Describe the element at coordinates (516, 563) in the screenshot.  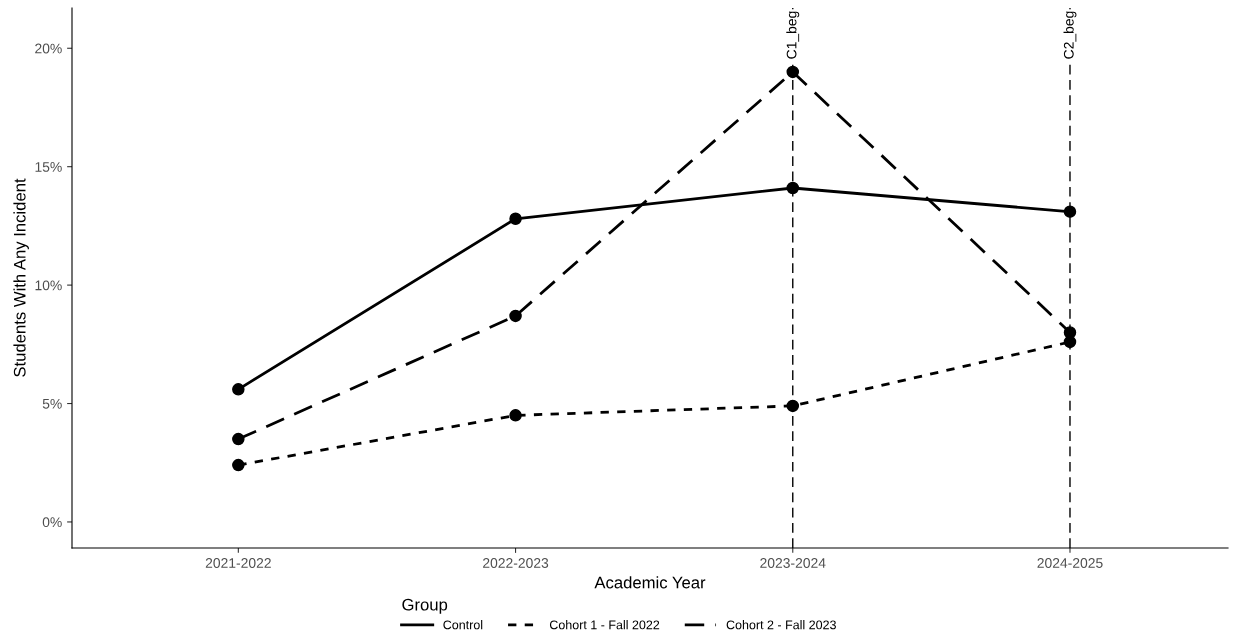
I see `x-tick-label: 2022-2023` at that location.